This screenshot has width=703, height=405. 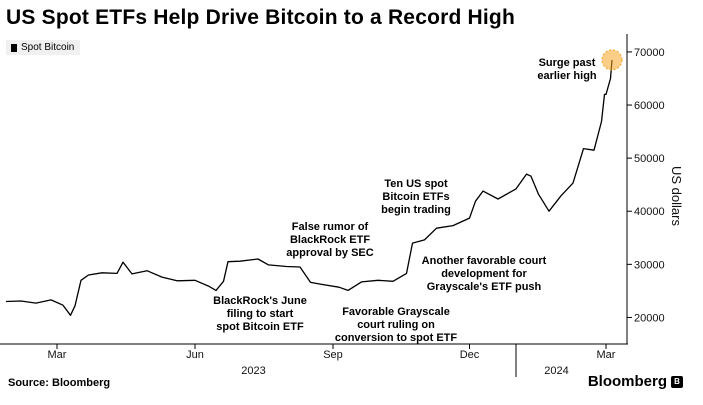 I want to click on annotation-4: Ten US spot Bitcoin ETFs begin trading, so click(x=416, y=197).